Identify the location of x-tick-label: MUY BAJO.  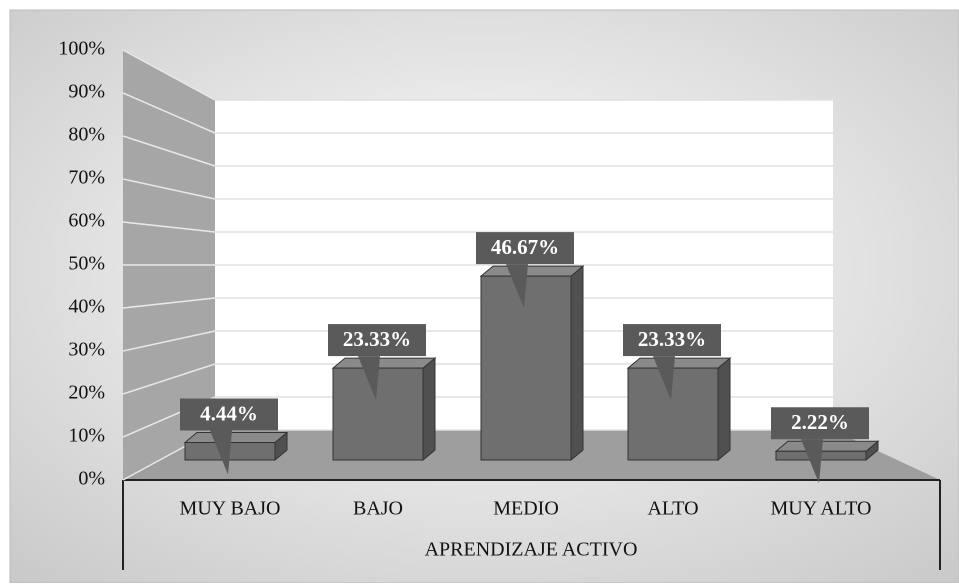
(230, 509).